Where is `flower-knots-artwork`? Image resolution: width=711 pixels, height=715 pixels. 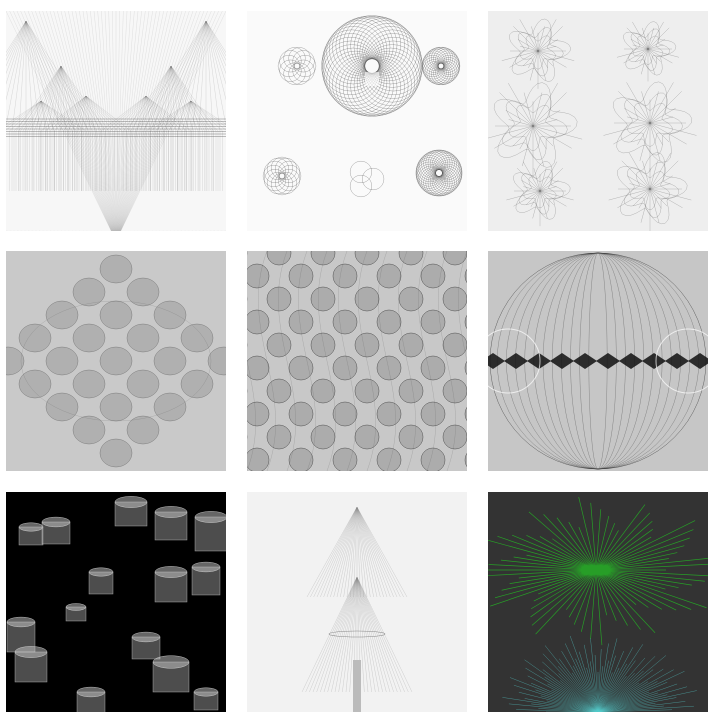 flower-knots-artwork is located at coordinates (598, 121).